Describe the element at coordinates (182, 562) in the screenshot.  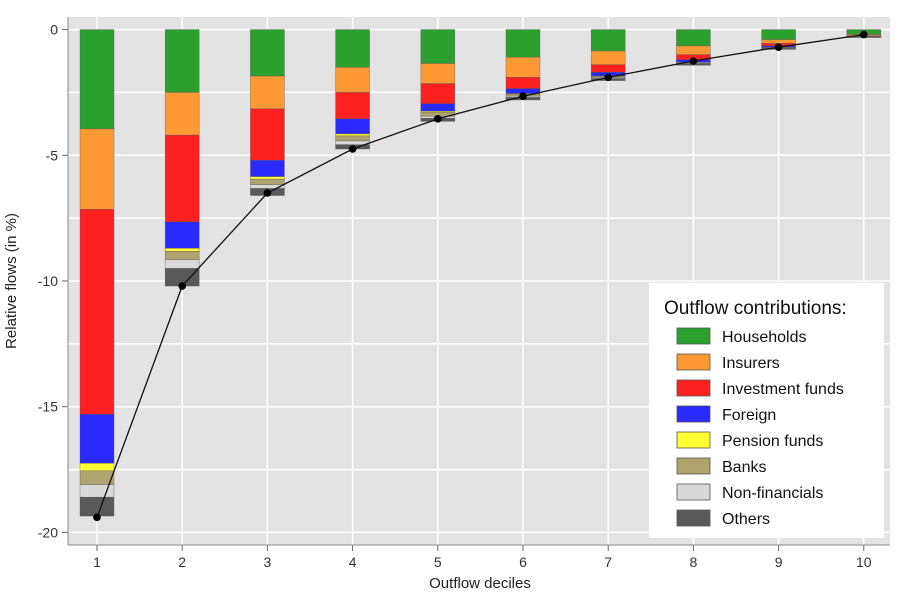
I see `x-tick-label: 2` at that location.